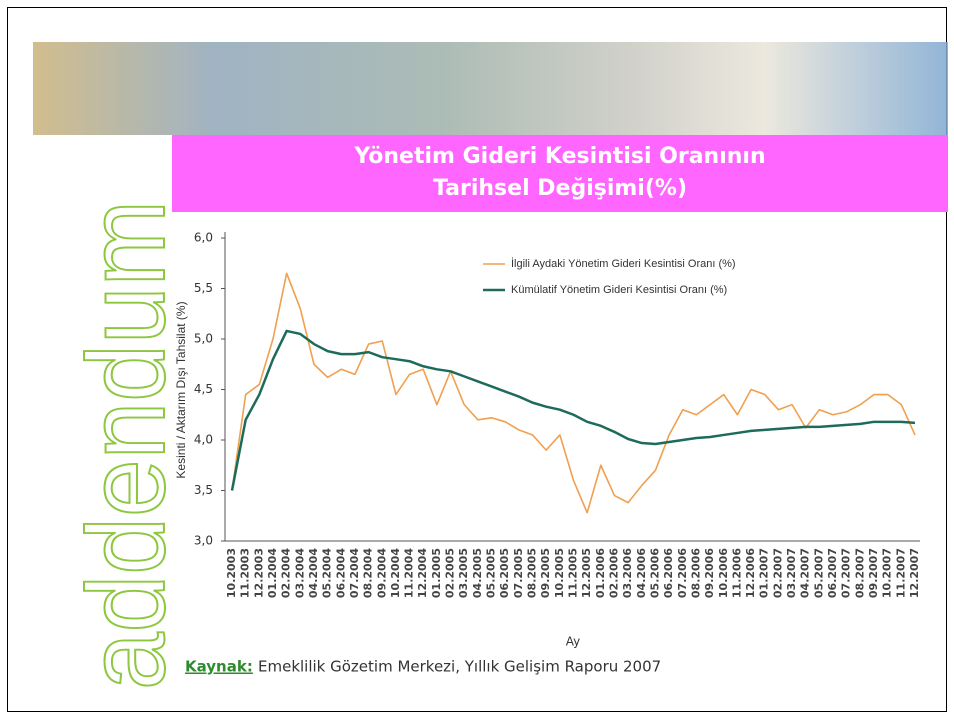  I want to click on x-tick-label: 12.2004, so click(422, 573).